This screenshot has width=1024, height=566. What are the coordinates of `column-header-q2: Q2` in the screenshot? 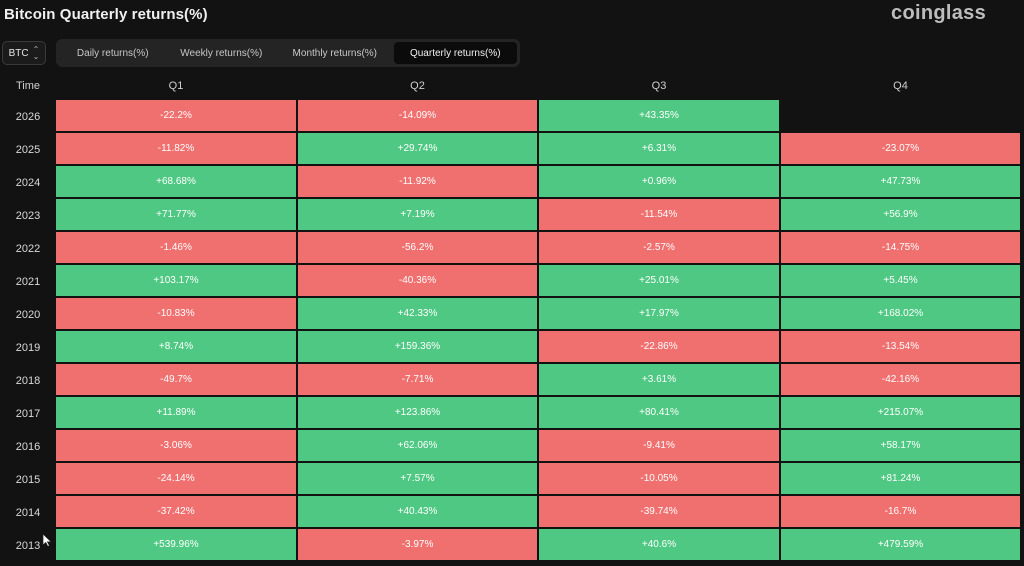 It's located at (417, 86).